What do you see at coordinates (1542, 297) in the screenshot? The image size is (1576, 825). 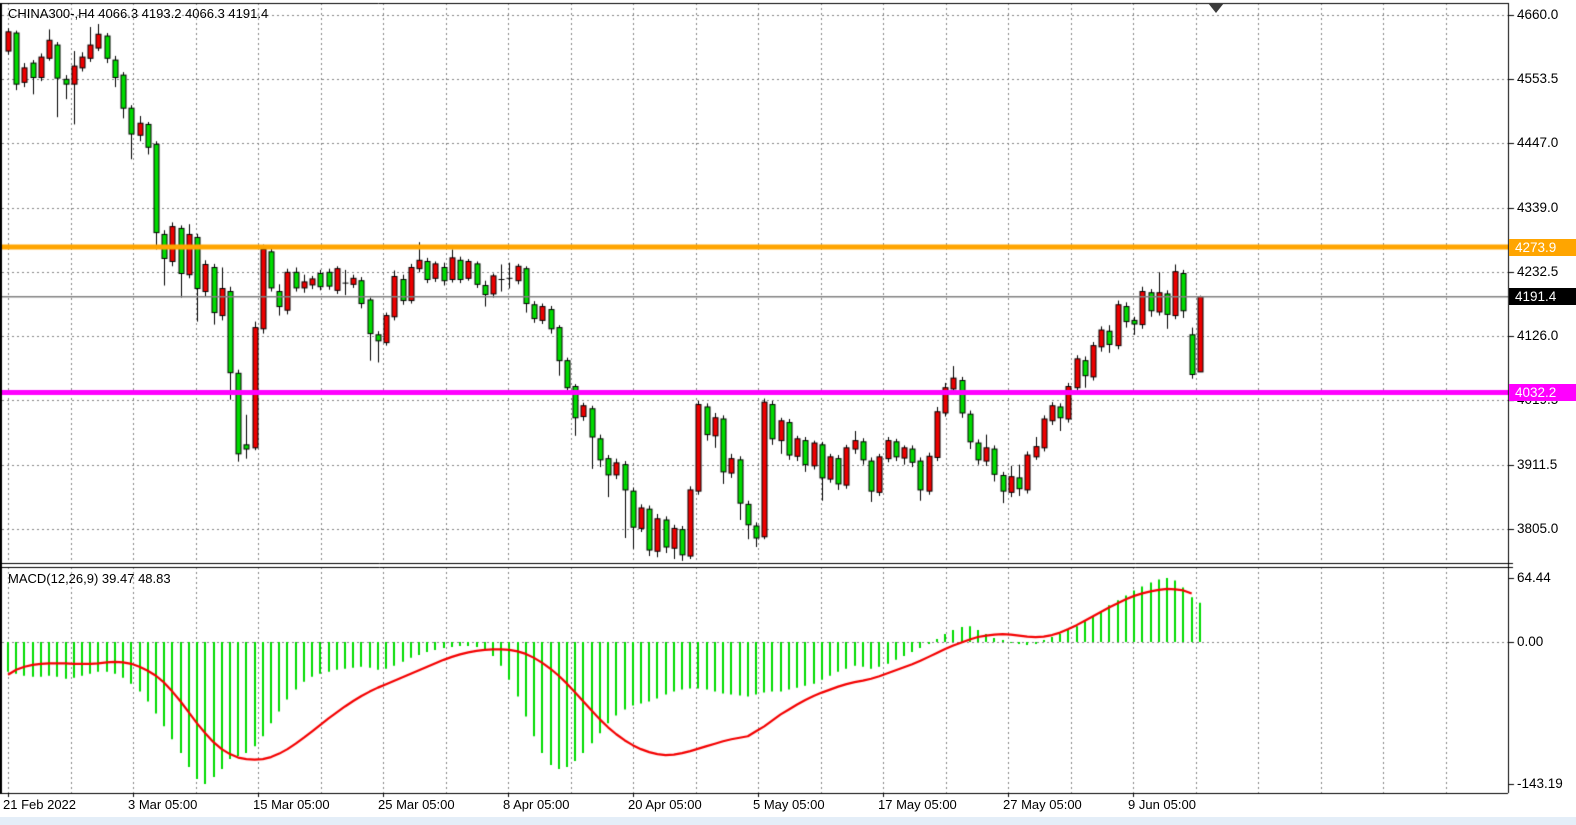 I see `current-price-box: 4191.4` at bounding box center [1542, 297].